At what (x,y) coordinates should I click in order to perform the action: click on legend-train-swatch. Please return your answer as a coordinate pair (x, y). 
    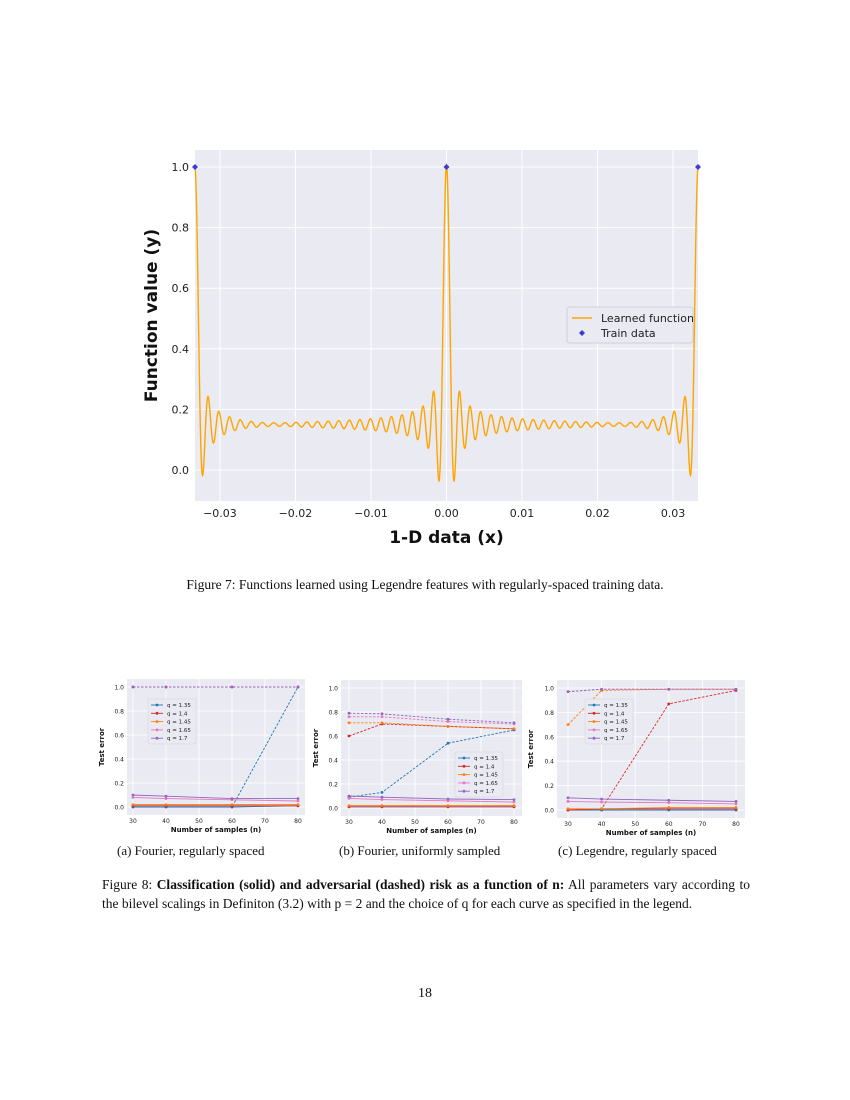
    Looking at the image, I should click on (582, 333).